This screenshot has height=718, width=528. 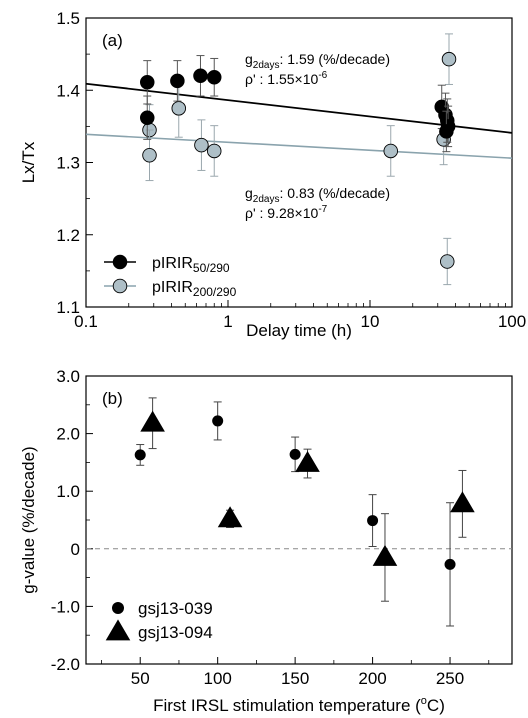 I want to click on x-tick-label: 250, so click(x=450, y=678).